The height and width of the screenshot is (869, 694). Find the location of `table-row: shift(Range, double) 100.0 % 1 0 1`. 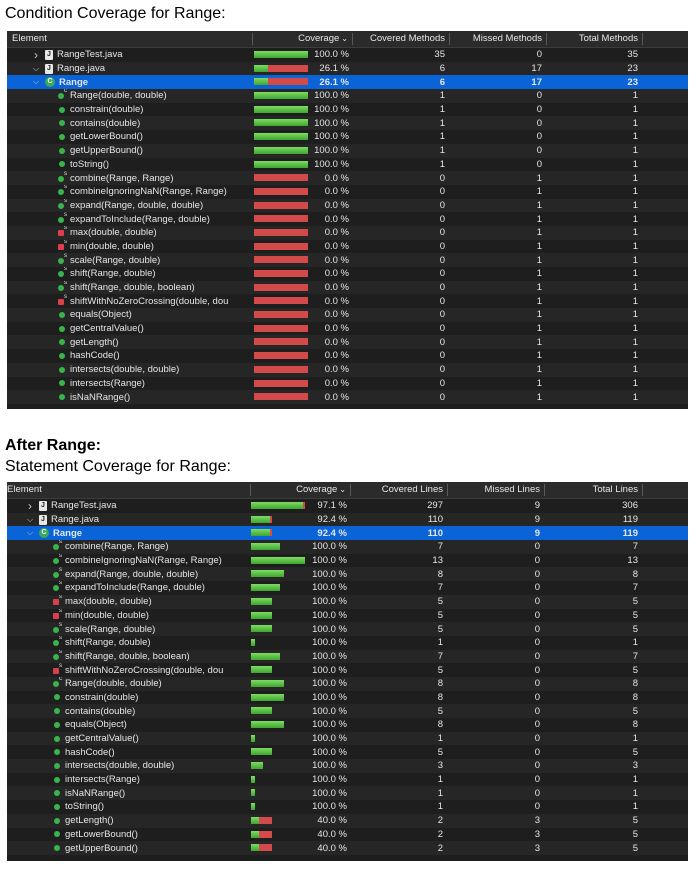

table-row: shift(Range, double) 100.0 % 1 0 1 is located at coordinates (347, 642).